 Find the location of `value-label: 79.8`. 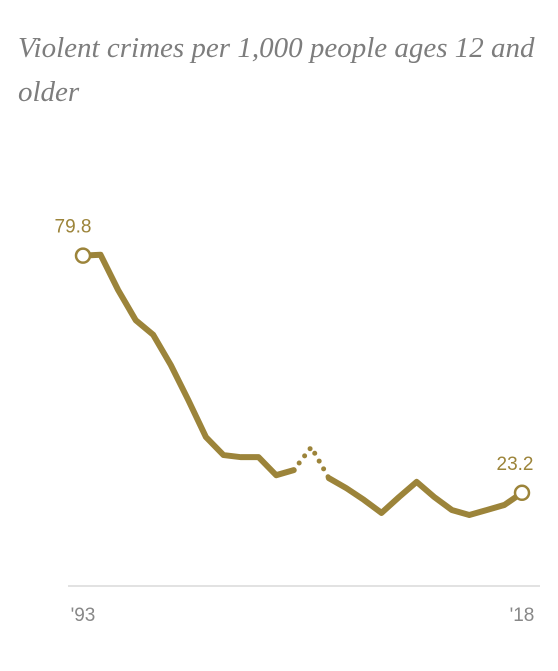

value-label: 79.8 is located at coordinates (73, 227).